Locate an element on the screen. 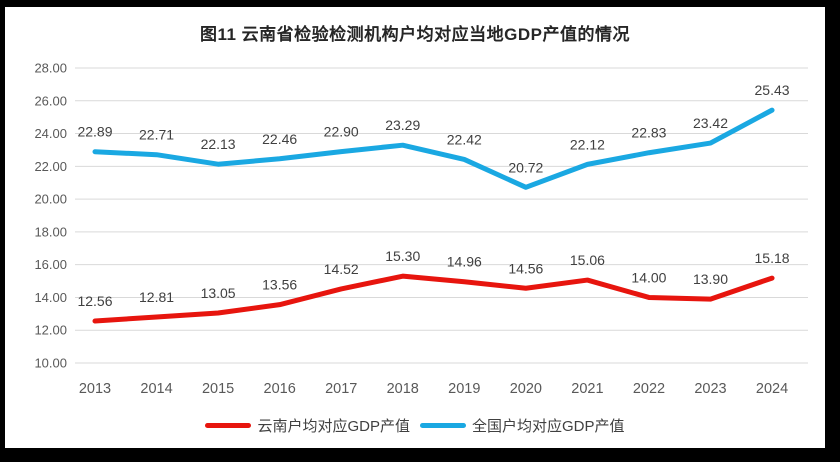 This screenshot has height=462, width=840. y-axis-tick-label: 12.00 is located at coordinates (50, 330).